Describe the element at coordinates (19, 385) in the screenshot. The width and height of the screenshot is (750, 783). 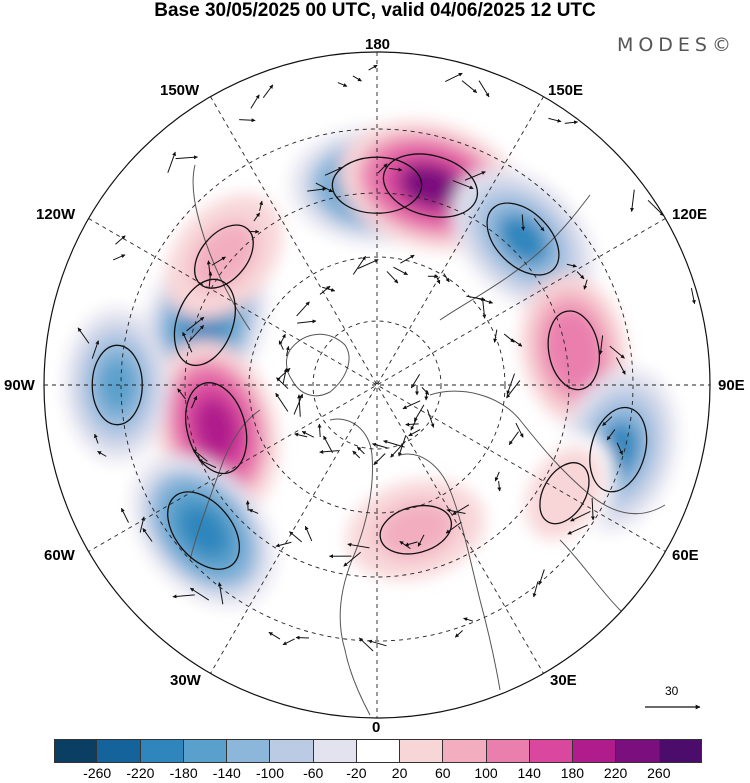
I see `lon-label-90w: 90W` at that location.